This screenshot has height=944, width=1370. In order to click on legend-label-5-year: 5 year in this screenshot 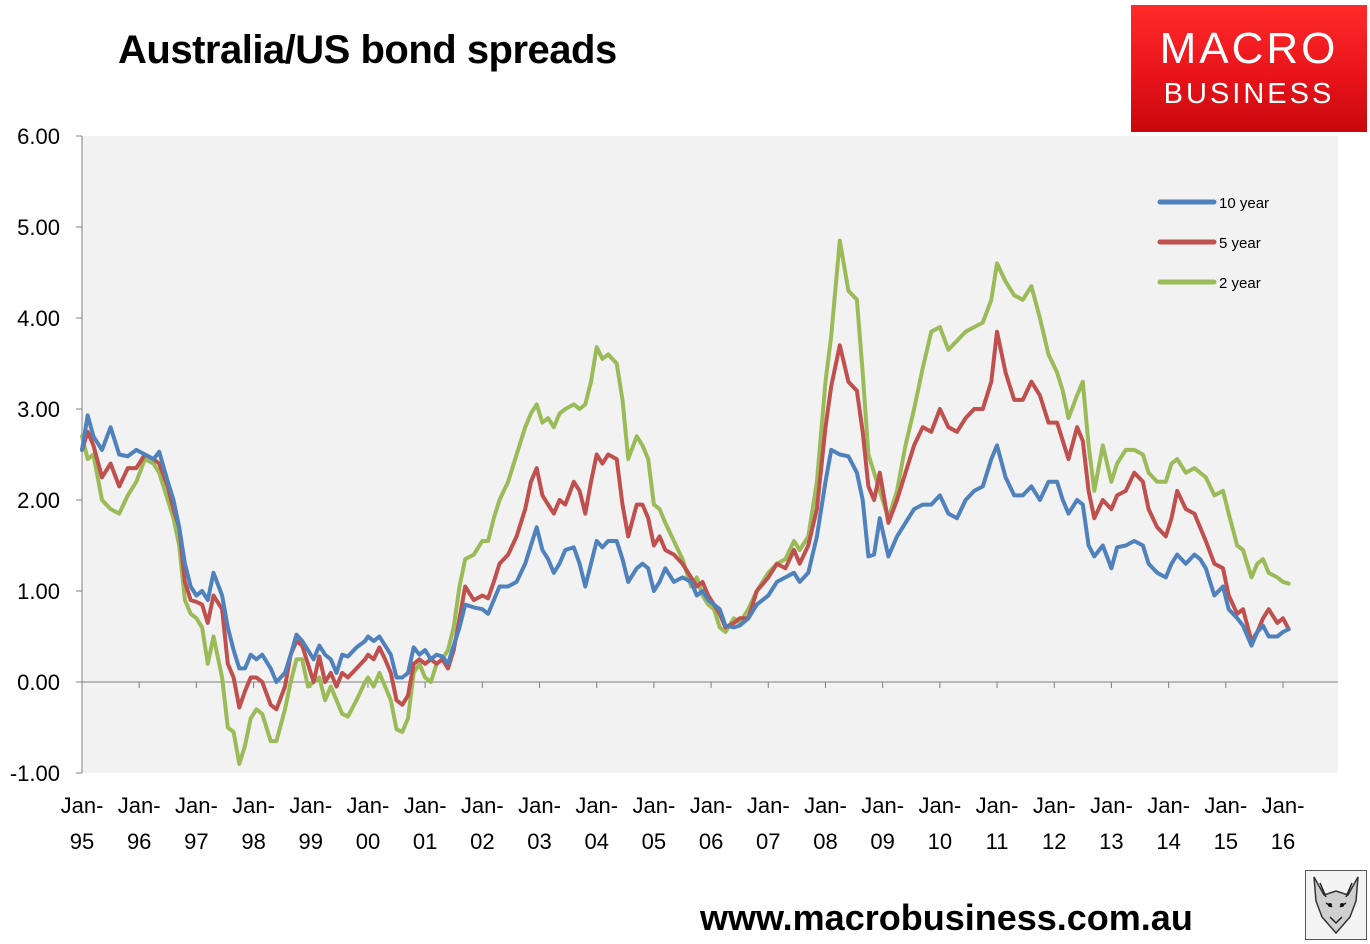, I will do `click(1240, 243)`.